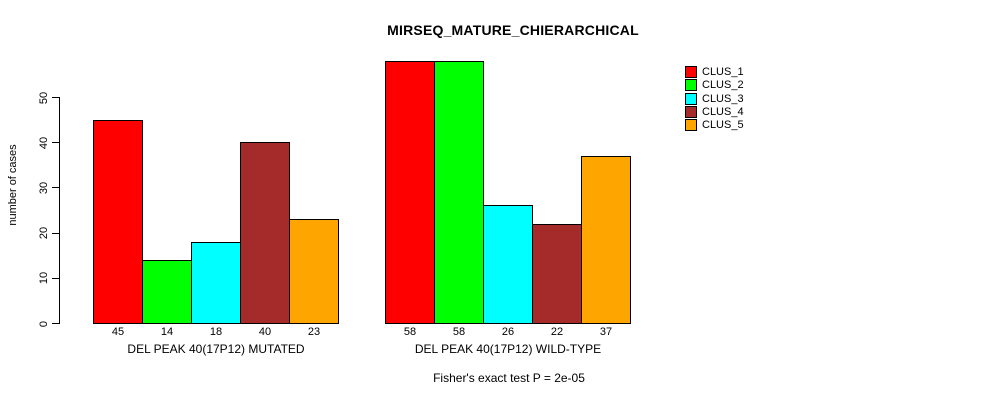 Image resolution: width=990 pixels, height=400 pixels. I want to click on bar-clus_5-group2, so click(606, 240).